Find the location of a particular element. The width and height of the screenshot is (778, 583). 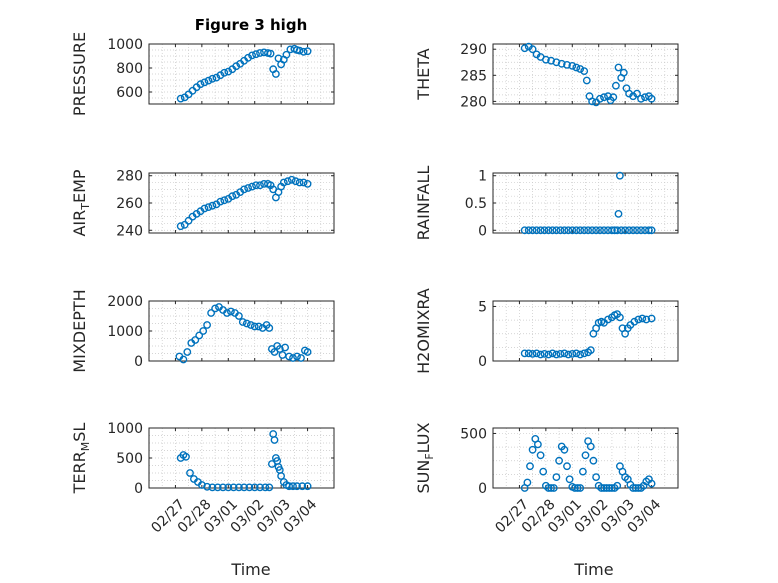

subplot-mixdepth: 0 1000 2000 MIXDEPTH is located at coordinates (202, 331).